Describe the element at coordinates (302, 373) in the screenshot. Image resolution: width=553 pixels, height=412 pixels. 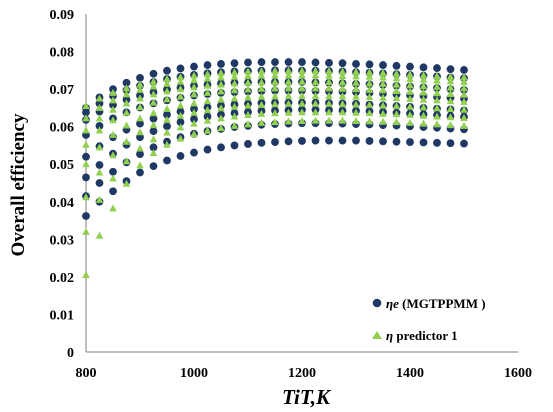
I see `x-tick-label: 1200` at that location.